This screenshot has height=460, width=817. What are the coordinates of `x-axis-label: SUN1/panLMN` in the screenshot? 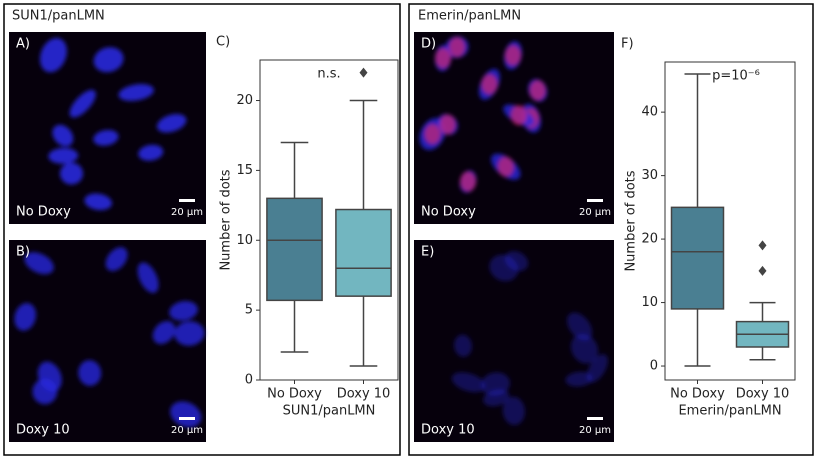 It's located at (329, 411).